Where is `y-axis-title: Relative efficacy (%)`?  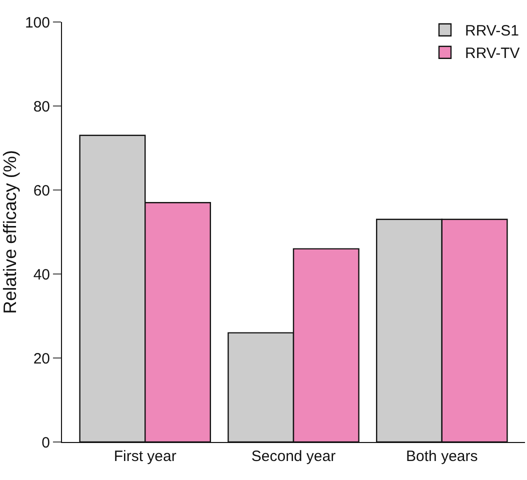 y-axis-title: Relative efficacy (%) is located at coordinates (10, 232).